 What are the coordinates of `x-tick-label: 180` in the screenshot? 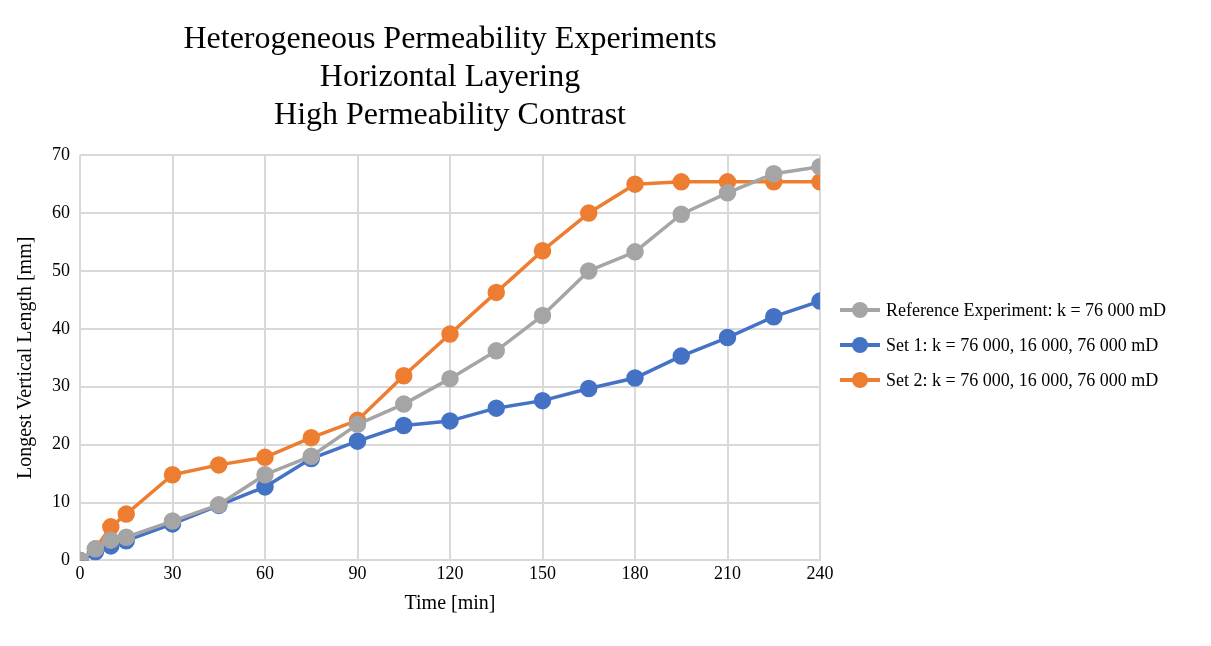 It's located at (635, 572).